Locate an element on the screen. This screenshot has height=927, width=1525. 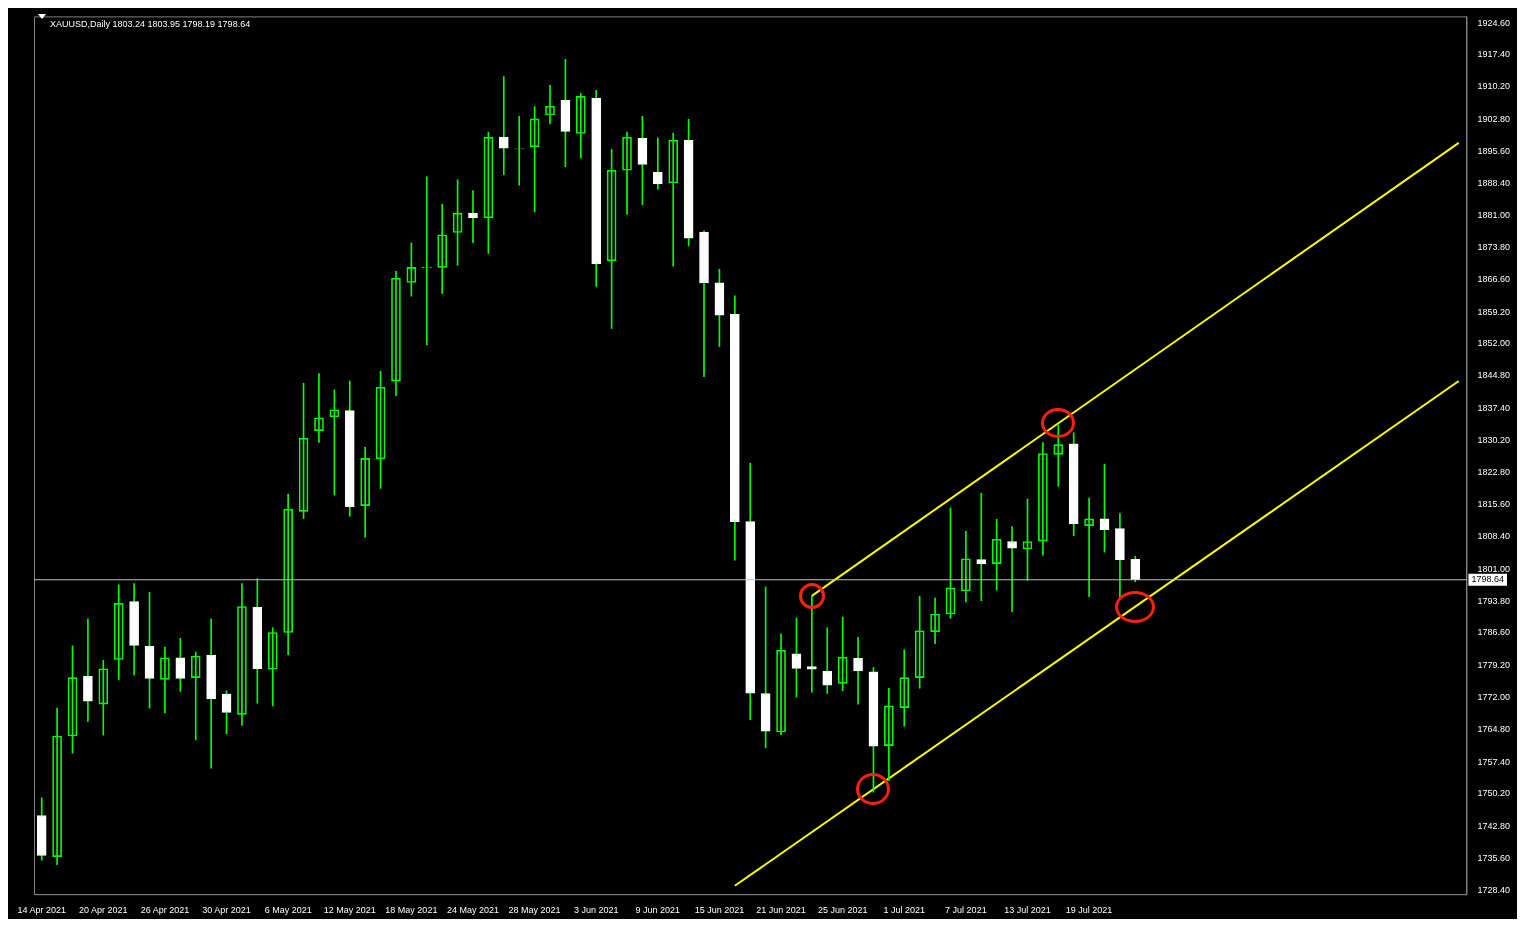
x-tick-label: 9 Jun 2021 is located at coordinates (658, 910).